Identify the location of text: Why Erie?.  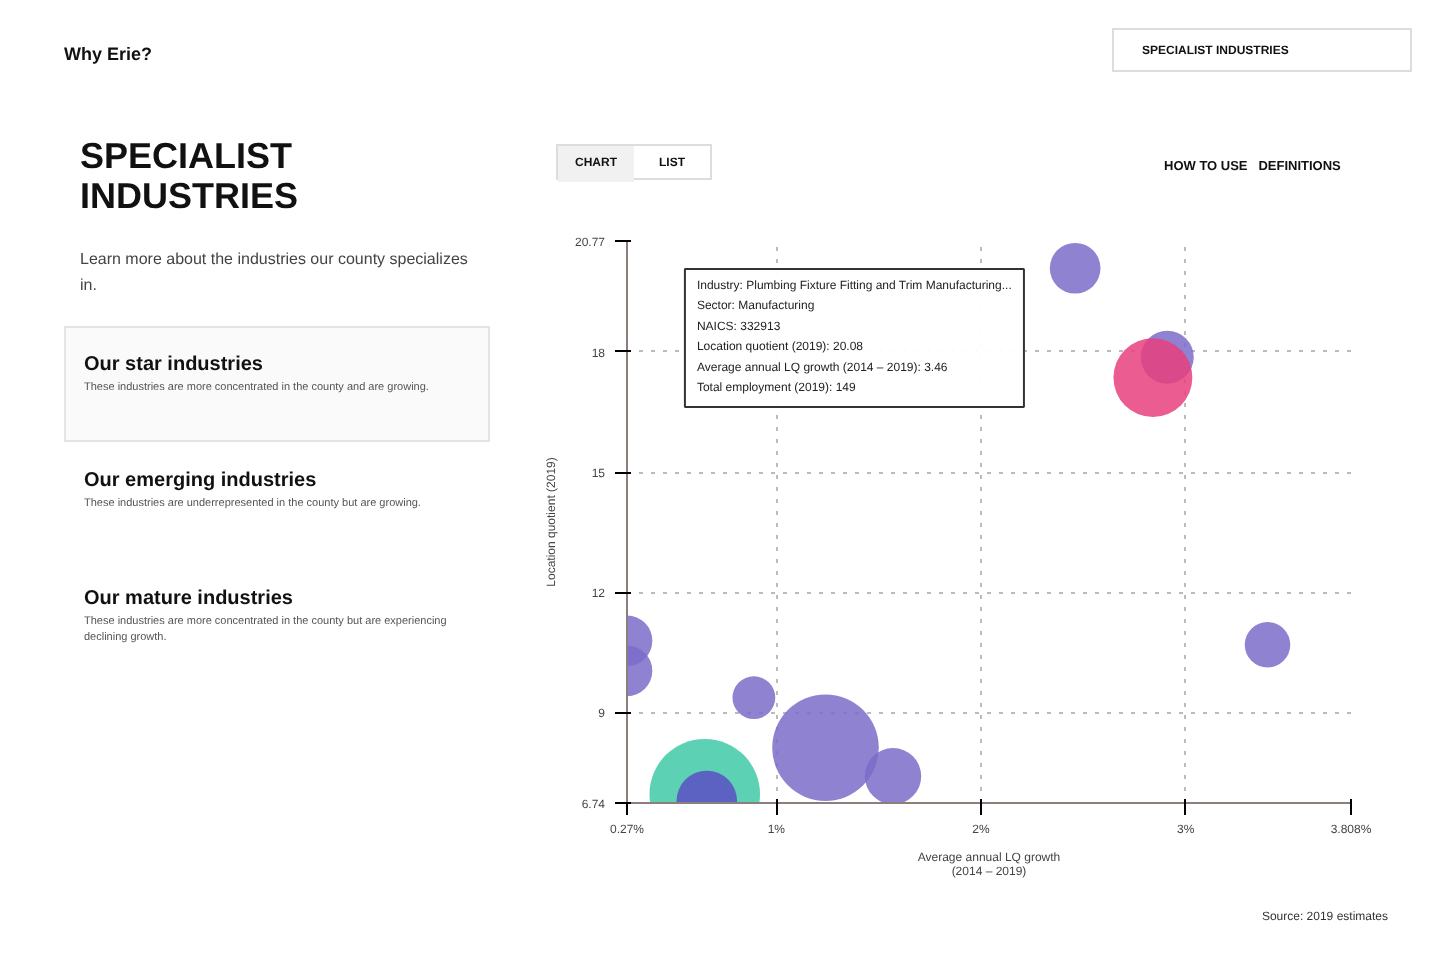
(108, 55).